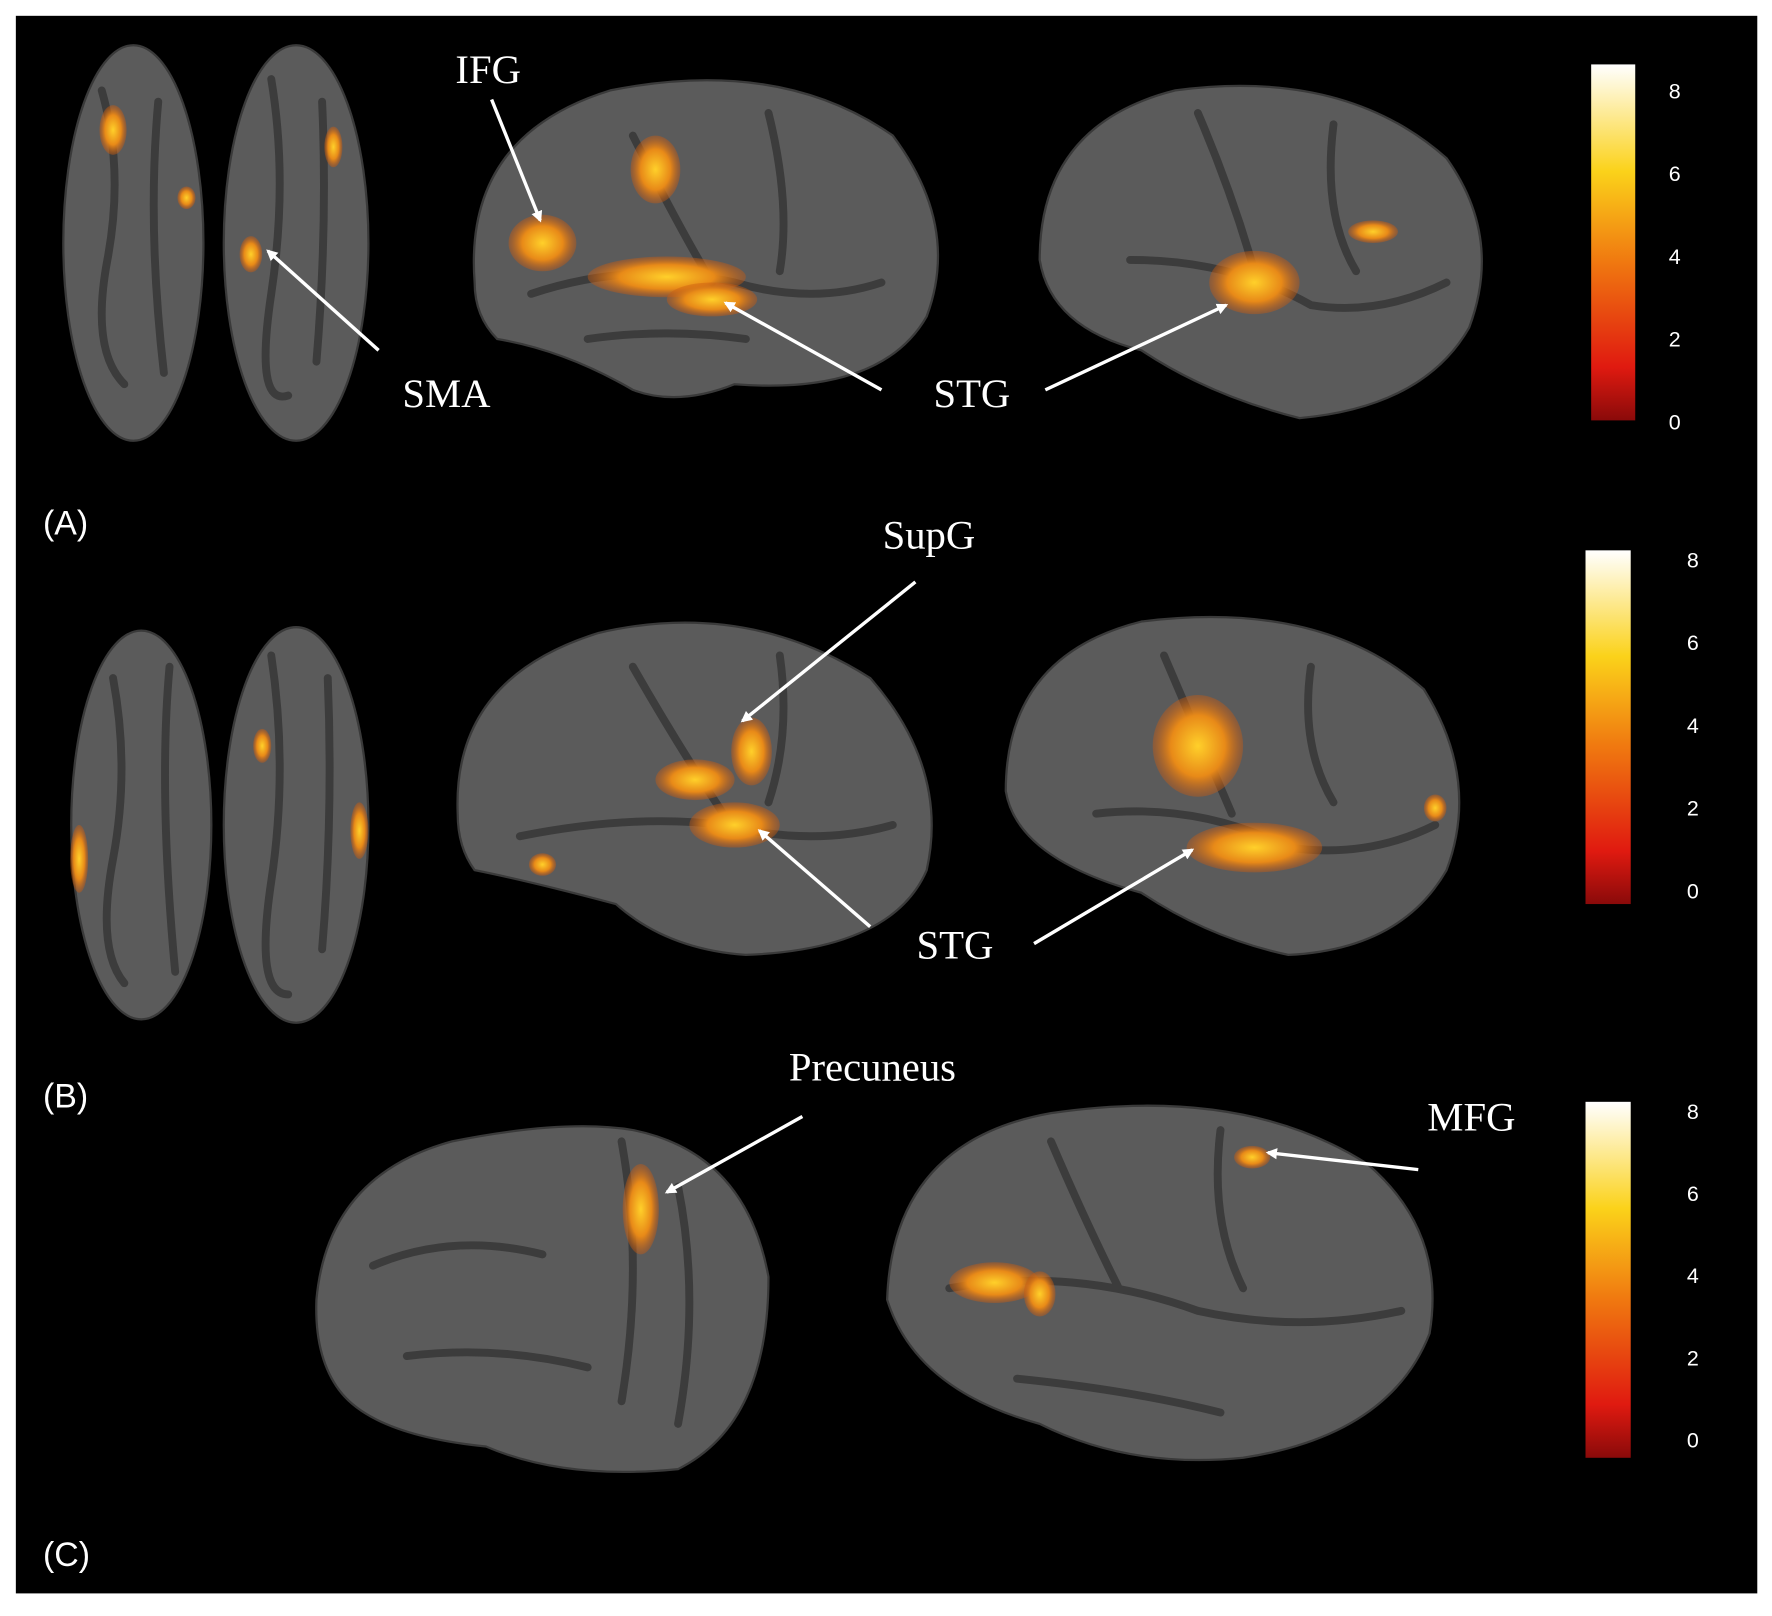 Image resolution: width=1772 pixels, height=1616 pixels. Describe the element at coordinates (65, 523) in the screenshot. I see `panel-label: (A)` at that location.